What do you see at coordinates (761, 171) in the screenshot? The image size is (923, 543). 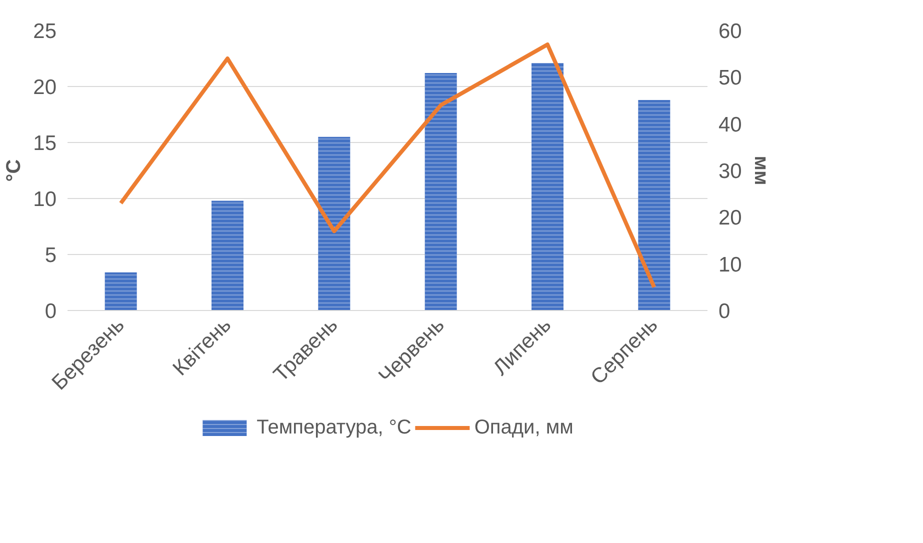 I see `y2-axis-title: мм` at bounding box center [761, 171].